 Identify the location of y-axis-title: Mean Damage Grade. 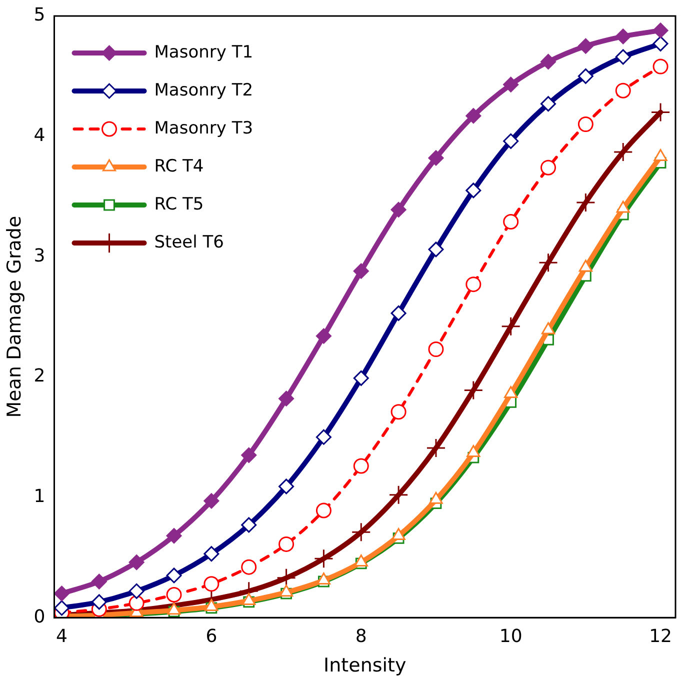
(14, 317).